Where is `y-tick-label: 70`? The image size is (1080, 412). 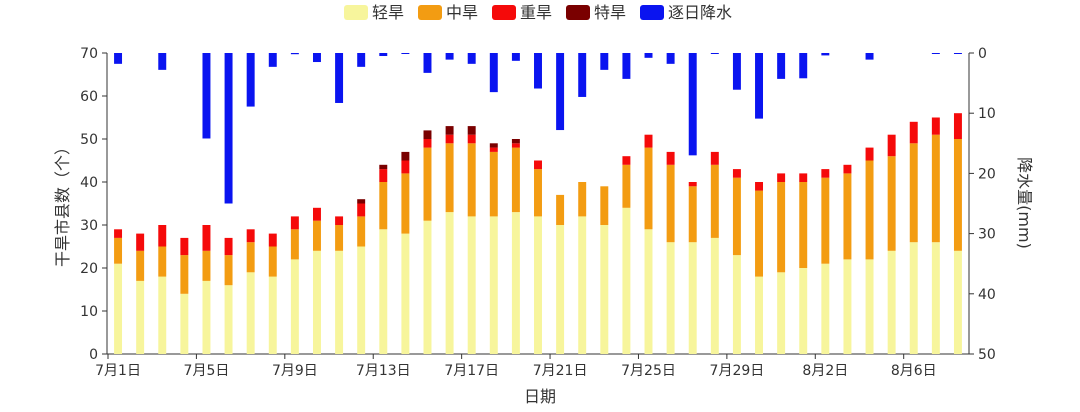
y-tick-label: 70 is located at coordinates (89, 54).